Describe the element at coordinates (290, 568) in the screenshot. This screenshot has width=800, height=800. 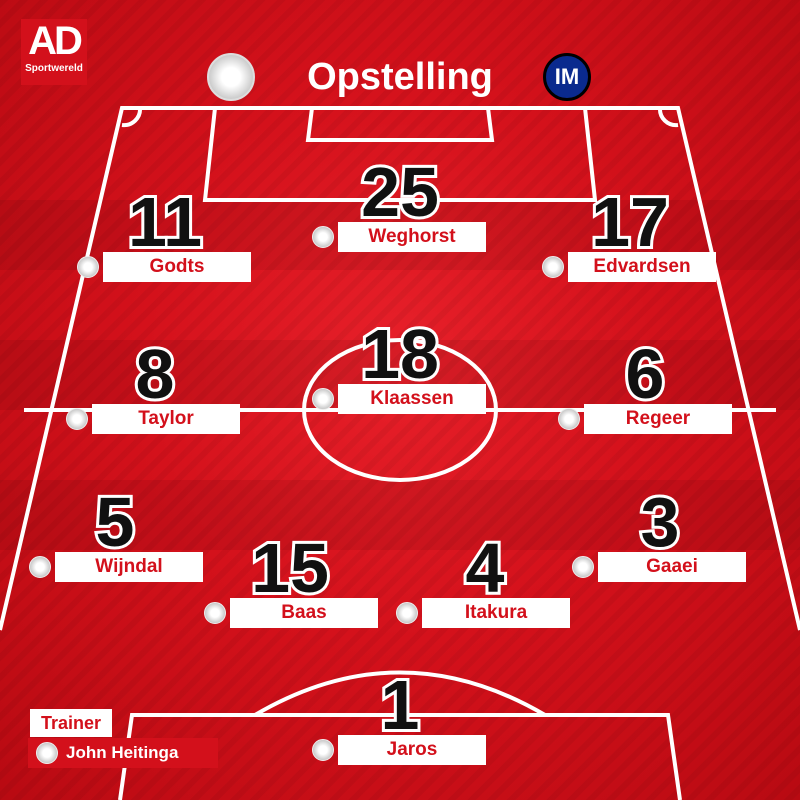
I see `player-number: 15` at that location.